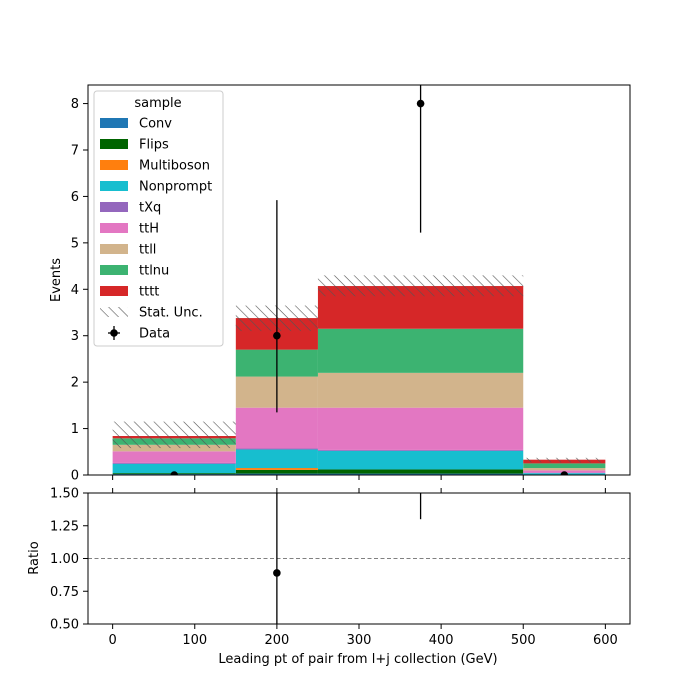 This screenshot has height=700, width=700. Describe the element at coordinates (75, 429) in the screenshot. I see `main-ytick-label: 1` at that location.